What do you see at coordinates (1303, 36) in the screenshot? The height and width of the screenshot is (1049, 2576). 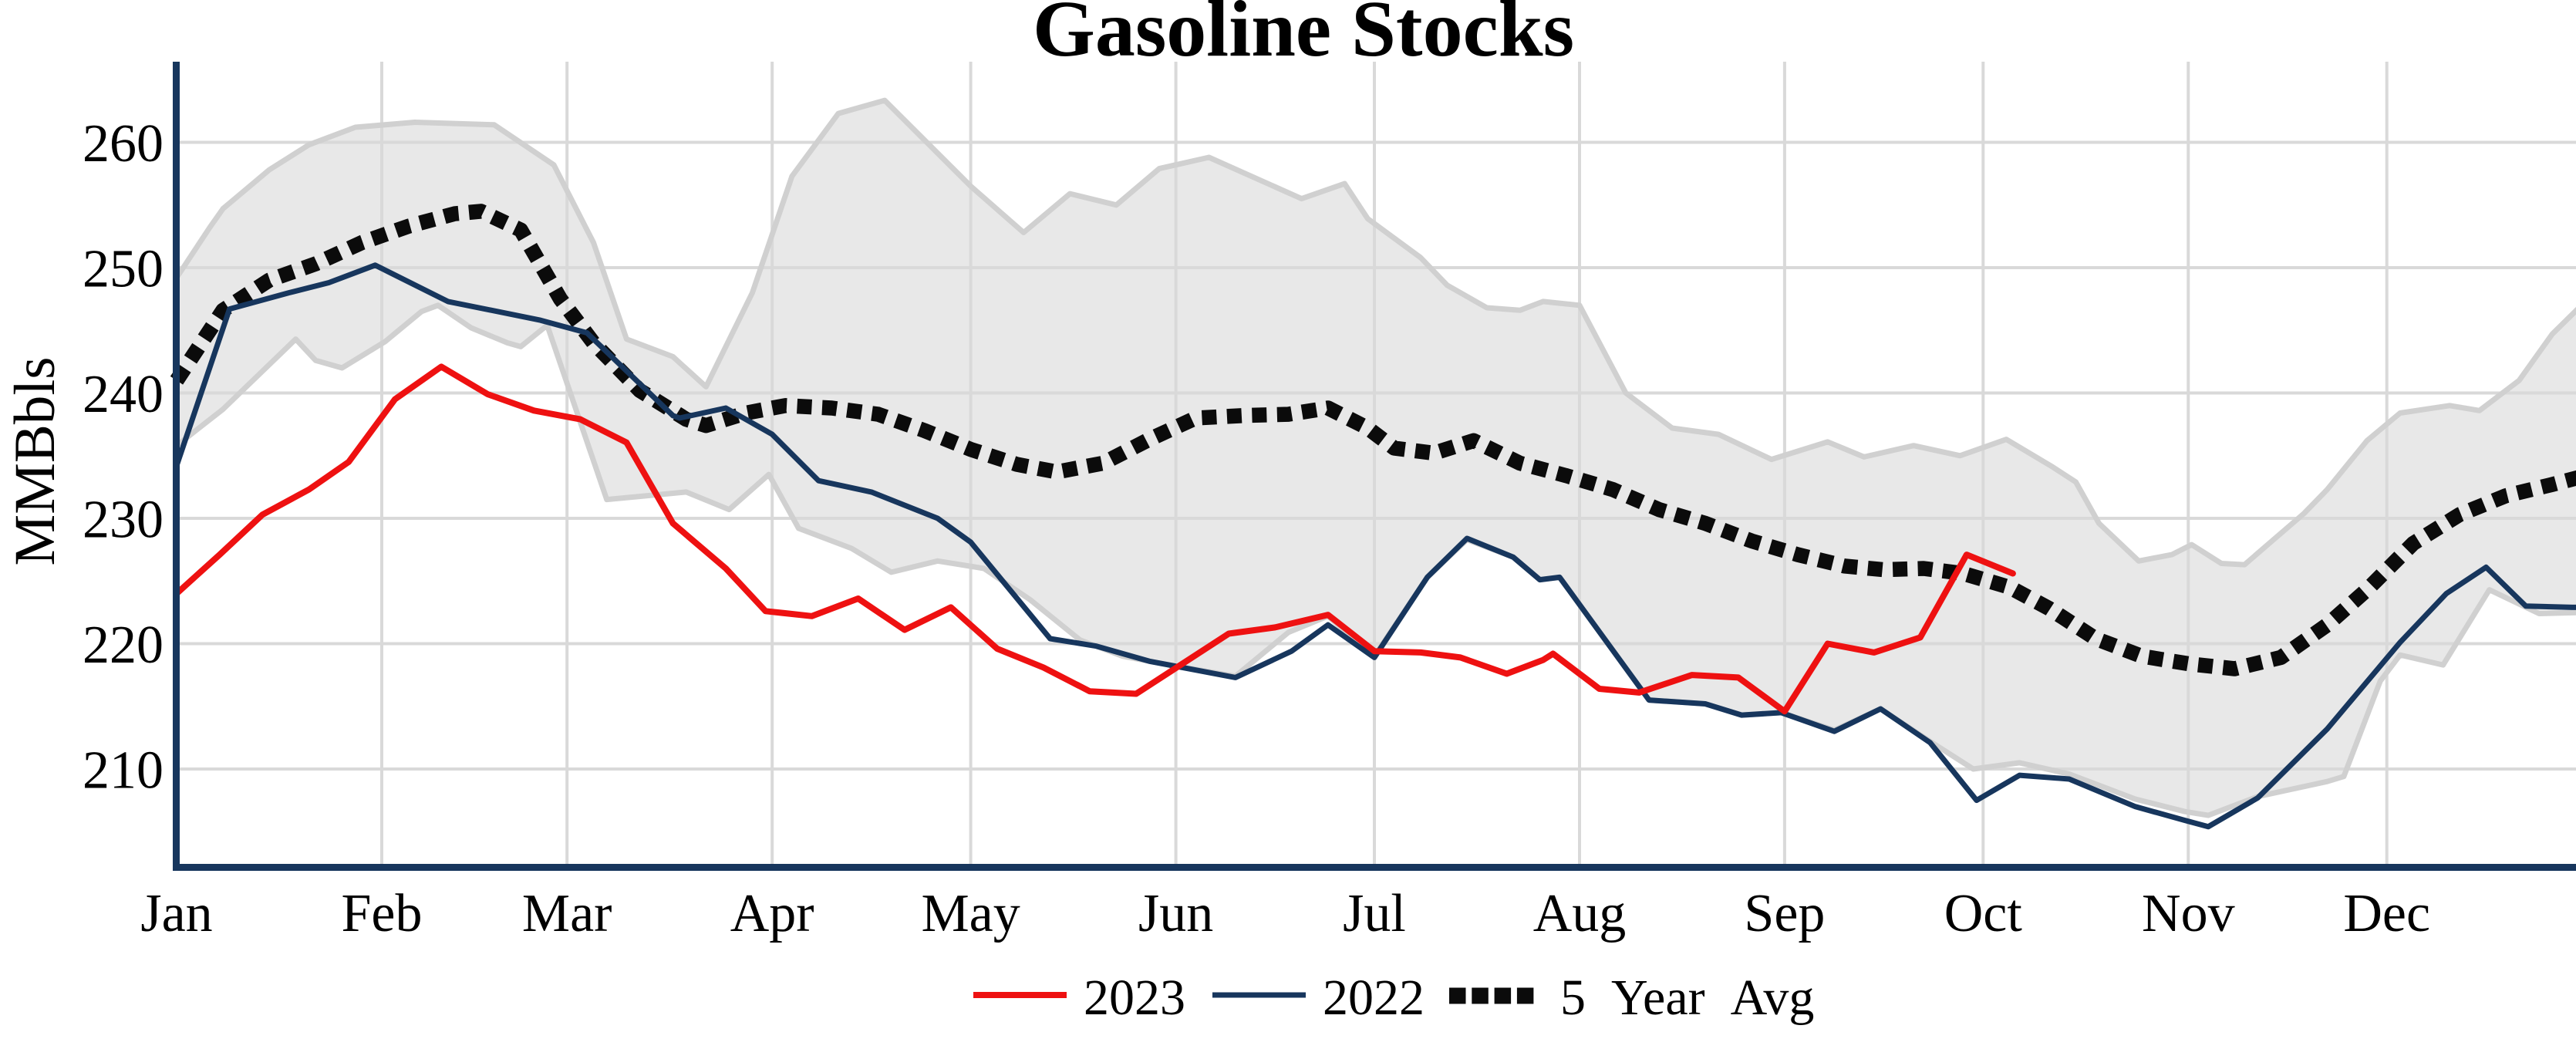 I see `svg-text: Gasoline Stocks` at bounding box center [1303, 36].